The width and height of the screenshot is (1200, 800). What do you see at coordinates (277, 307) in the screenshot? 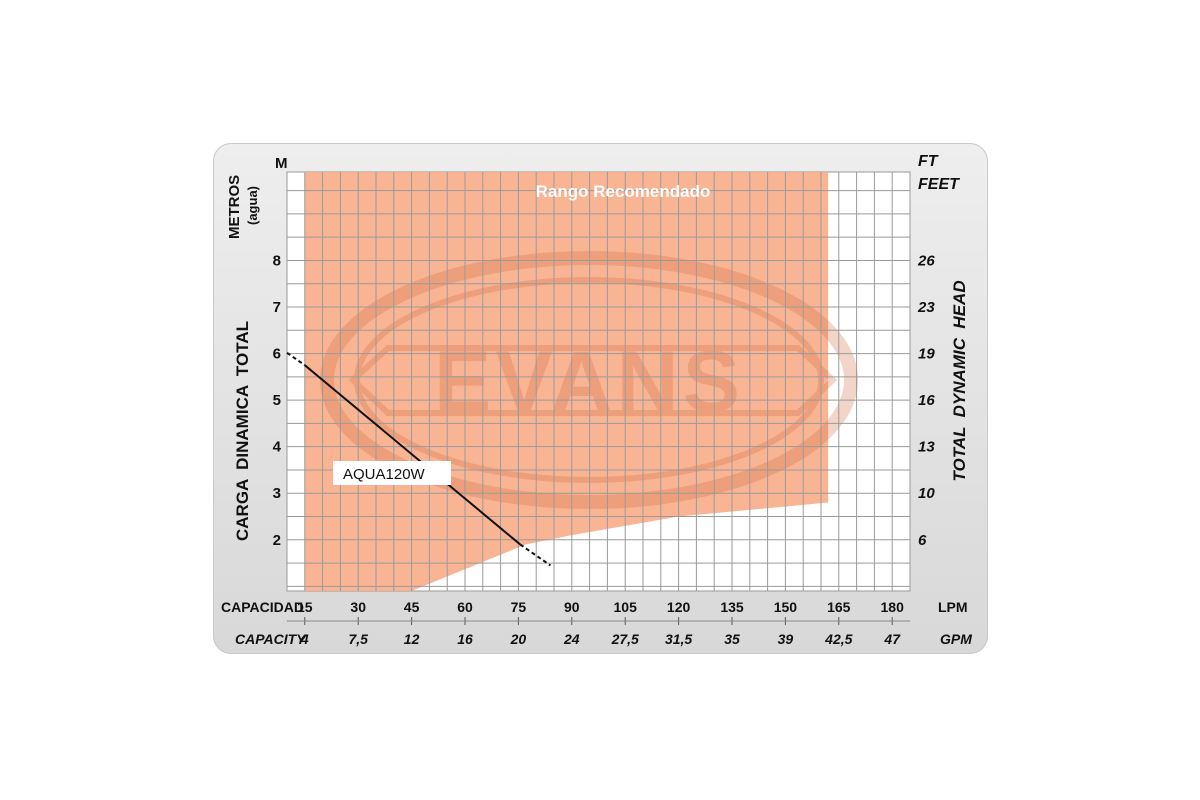
I see `y-tick-label: 7` at bounding box center [277, 307].